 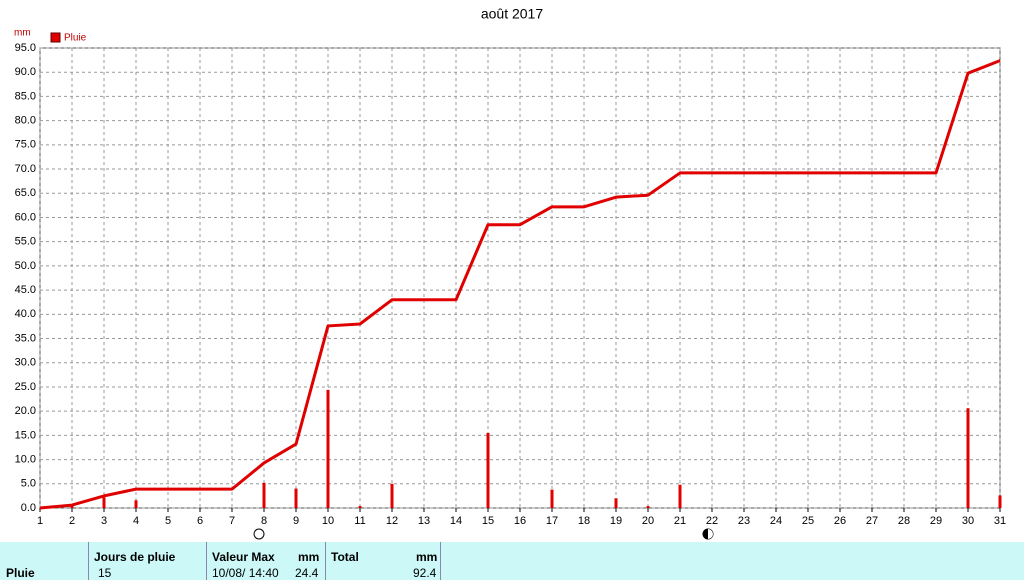 What do you see at coordinates (345, 557) in the screenshot?
I see `header: Total` at bounding box center [345, 557].